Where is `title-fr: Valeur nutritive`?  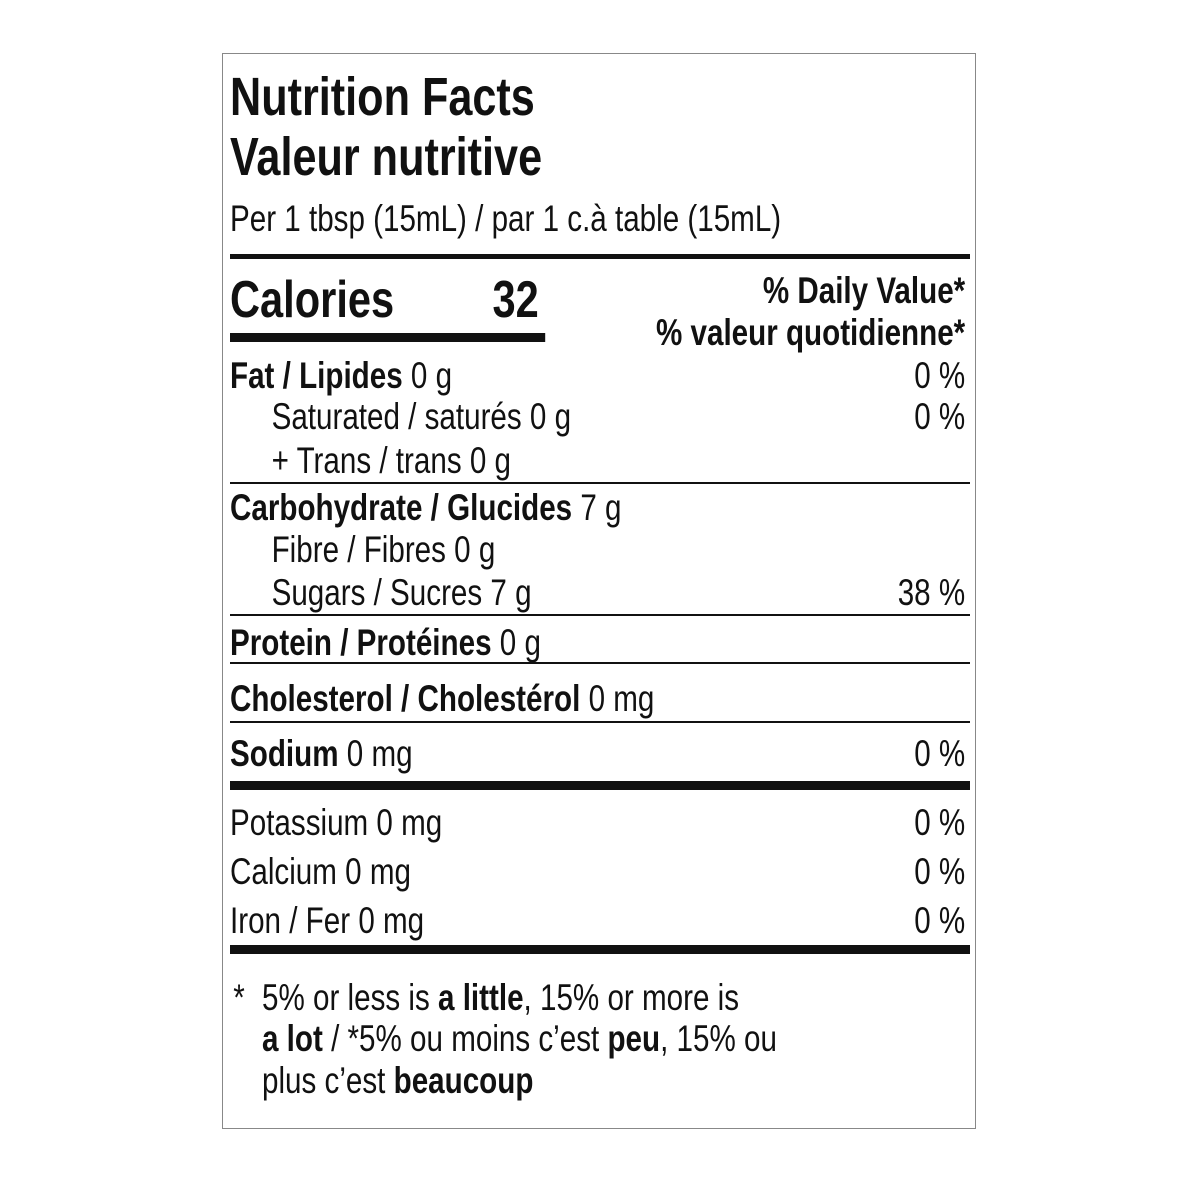
title-fr: Valeur nutritive is located at coordinates (386, 157).